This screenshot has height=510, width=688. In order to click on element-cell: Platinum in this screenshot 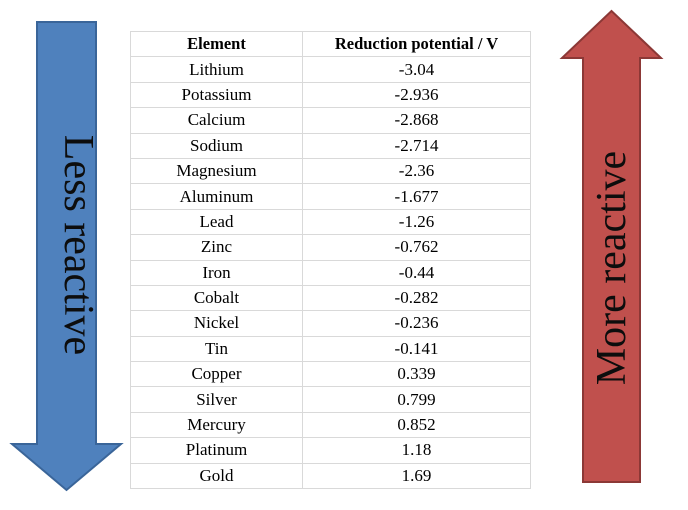, I will do `click(216, 450)`.